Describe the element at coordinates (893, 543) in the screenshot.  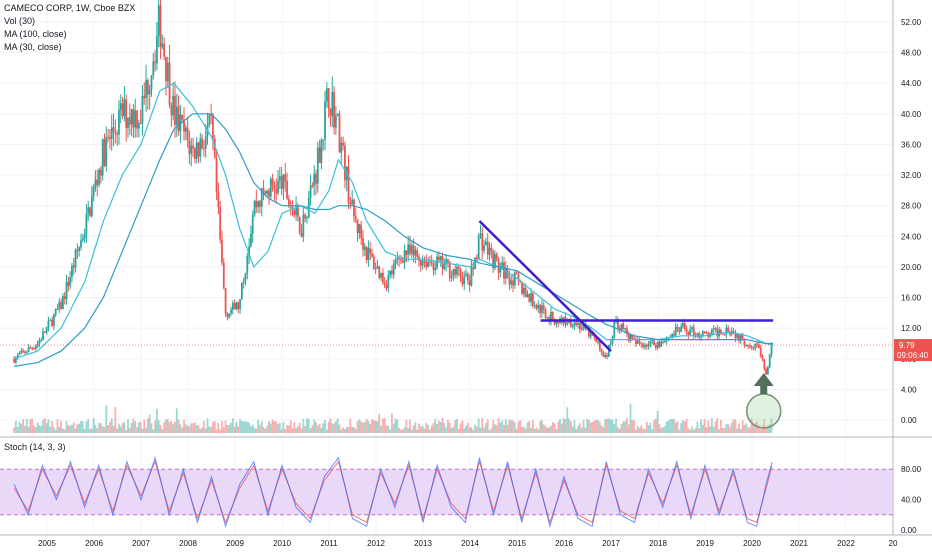
I see `time-tick-label: 20` at that location.